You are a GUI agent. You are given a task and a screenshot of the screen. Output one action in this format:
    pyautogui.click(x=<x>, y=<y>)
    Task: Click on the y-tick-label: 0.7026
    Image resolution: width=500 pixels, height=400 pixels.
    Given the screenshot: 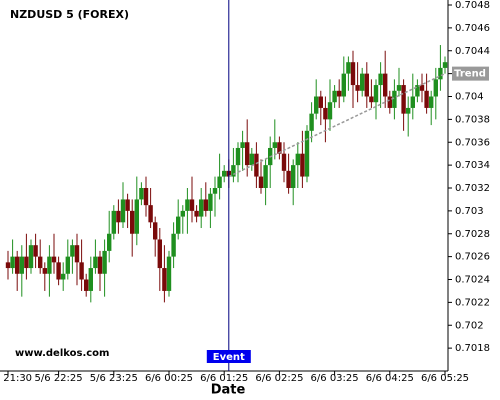 What is the action you would take?
    pyautogui.click(x=472, y=257)
    